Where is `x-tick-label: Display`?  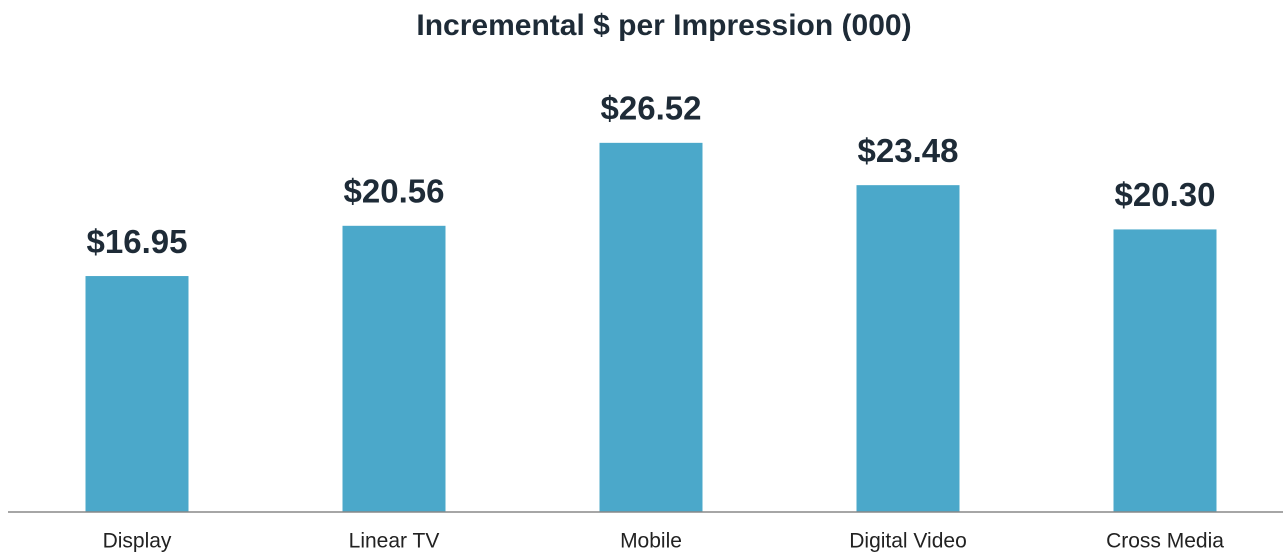
x-tick-label: Display is located at coordinates (137, 541).